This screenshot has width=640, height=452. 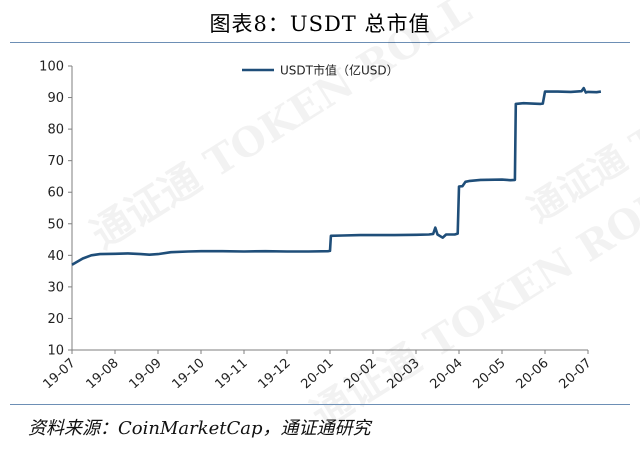 I want to click on x-tick-label: 20-02, so click(x=361, y=374).